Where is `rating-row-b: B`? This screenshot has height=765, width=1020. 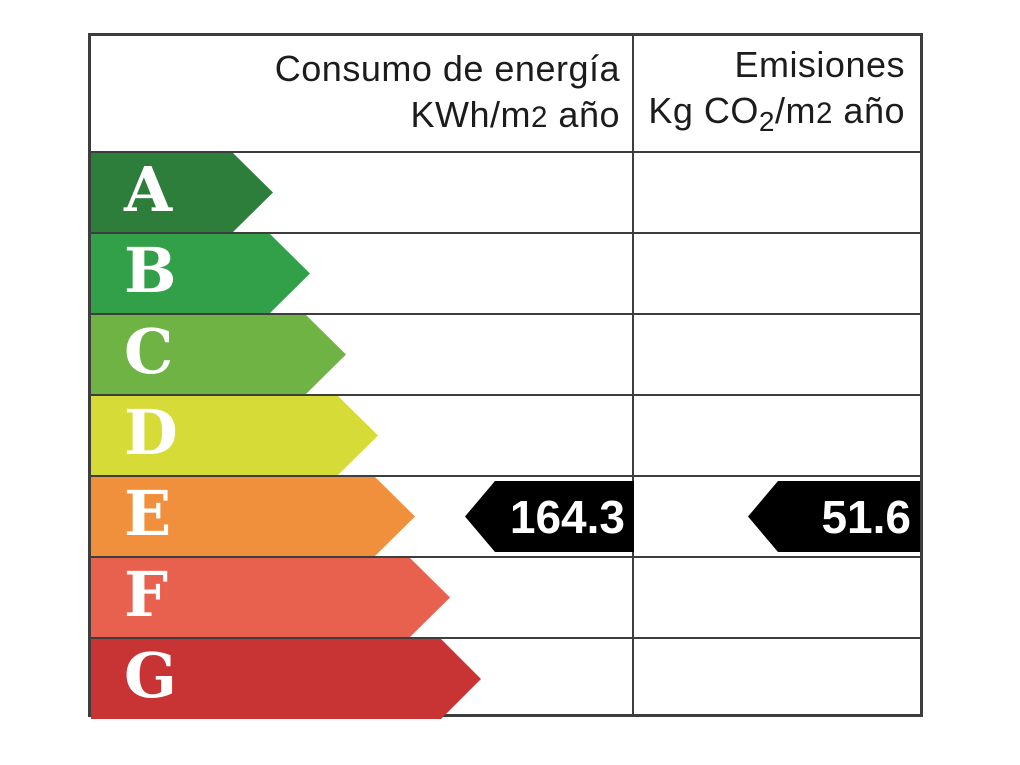
rating-row-b: B is located at coordinates (505, 274).